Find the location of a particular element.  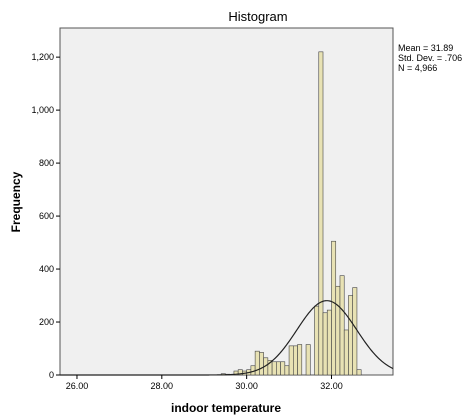

normal-curve is located at coordinates (227, 338).